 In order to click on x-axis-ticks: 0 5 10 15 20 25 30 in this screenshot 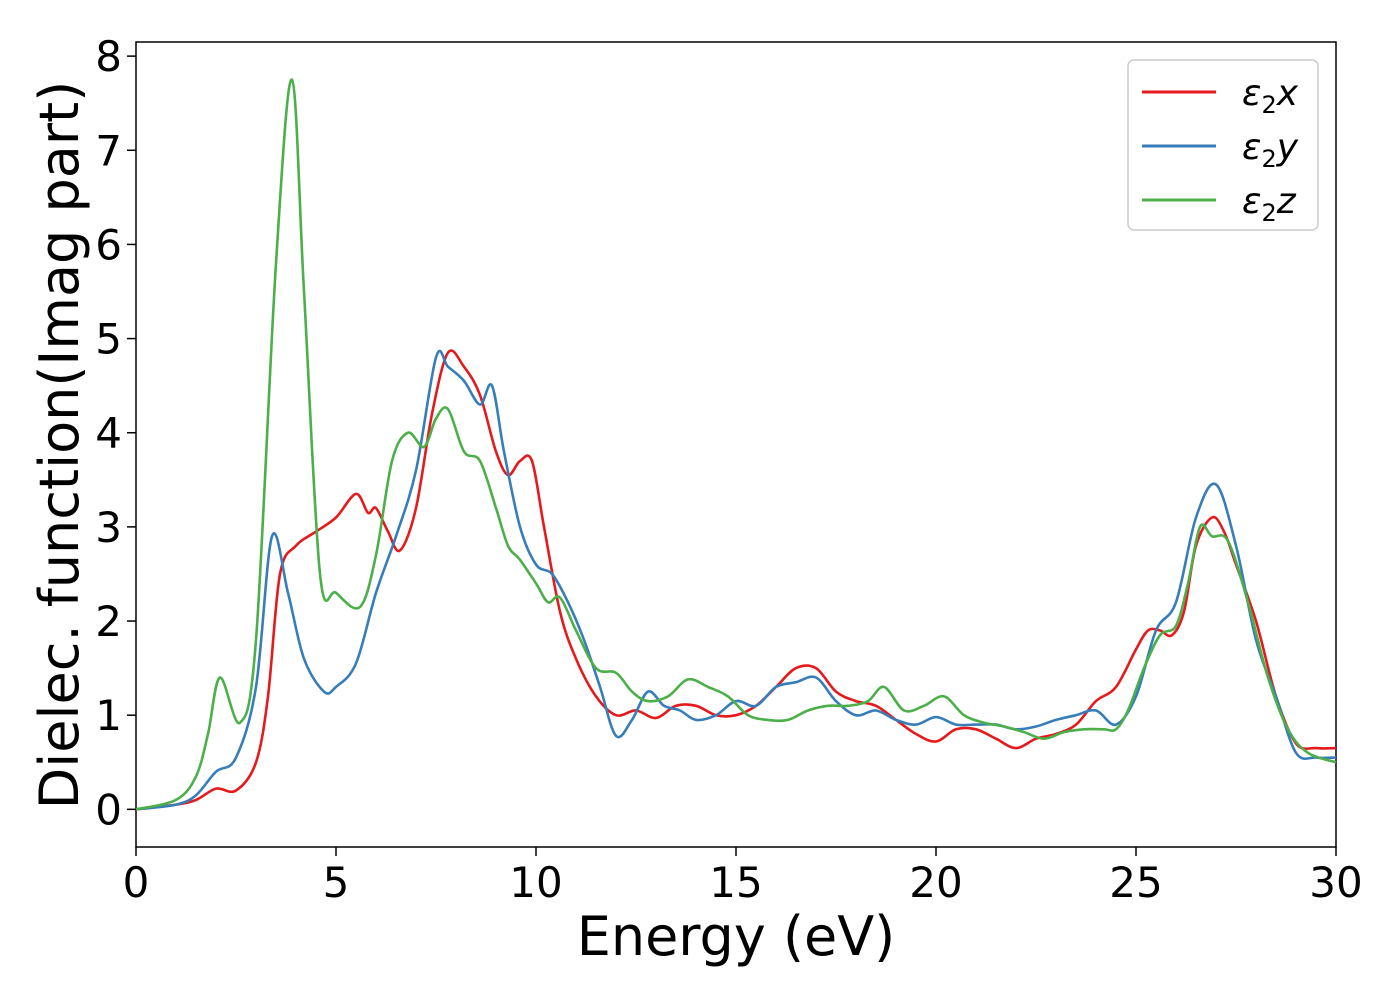, I will do `click(743, 877)`.